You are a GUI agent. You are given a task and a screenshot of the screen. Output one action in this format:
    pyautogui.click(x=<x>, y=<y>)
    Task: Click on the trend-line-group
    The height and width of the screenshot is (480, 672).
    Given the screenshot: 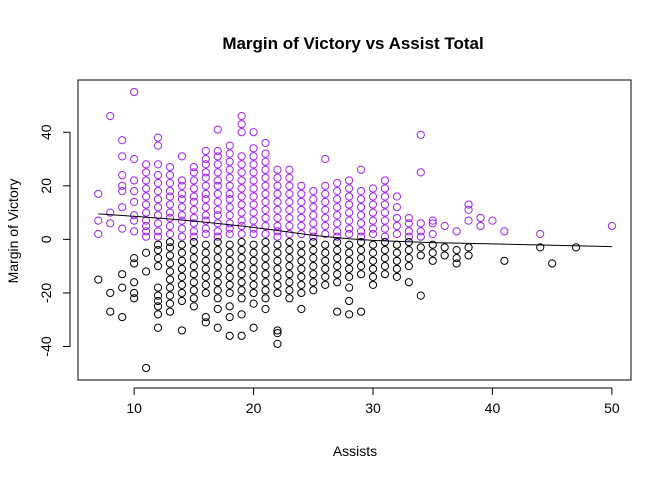 What is the action you would take?
    pyautogui.click(x=355, y=230)
    